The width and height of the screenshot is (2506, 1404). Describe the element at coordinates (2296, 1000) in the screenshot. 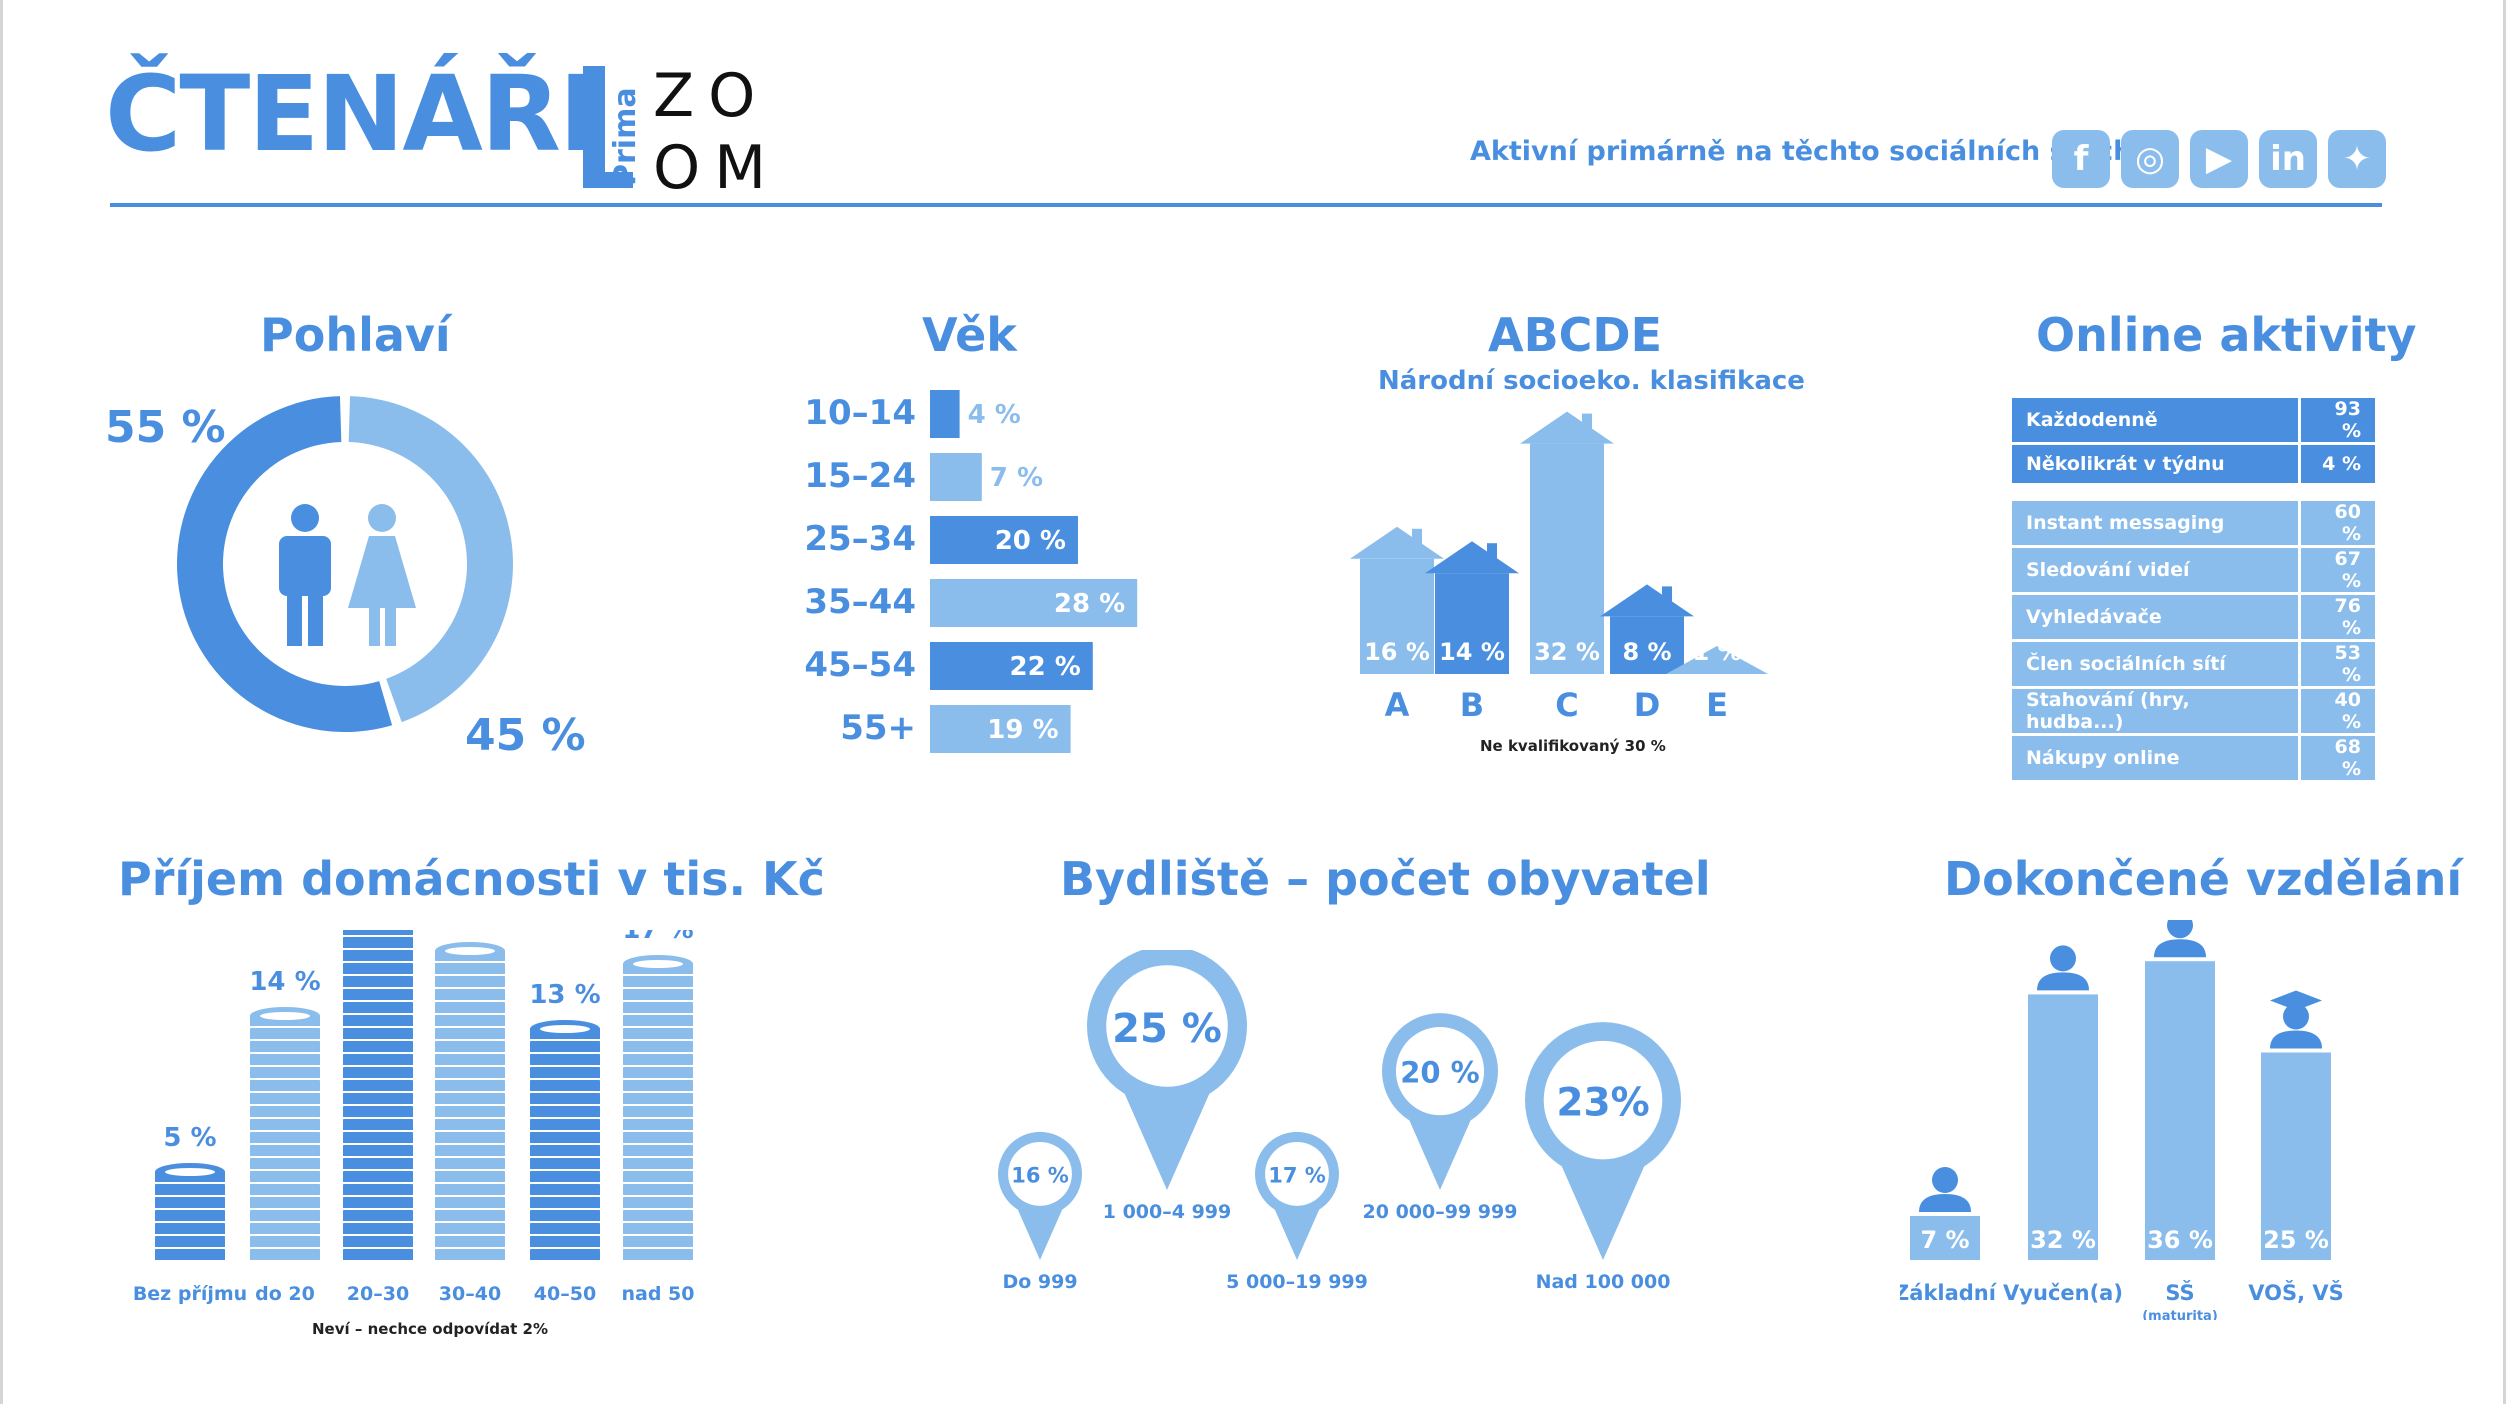

I see `graduation-cap-icon` at that location.